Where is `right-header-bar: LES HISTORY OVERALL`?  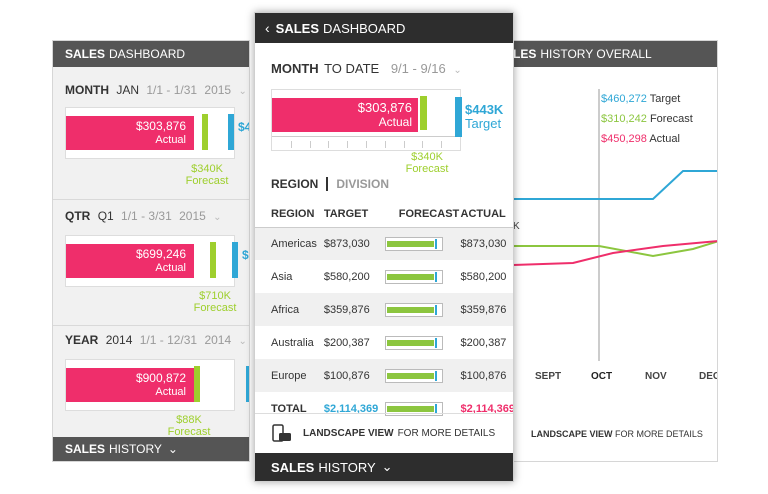
right-header-bar: LES HISTORY OVERALL is located at coordinates (615, 54).